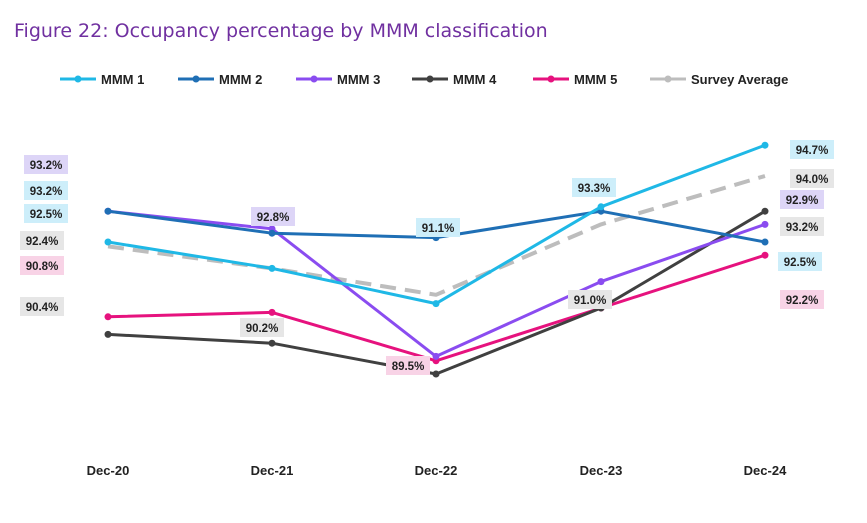  What do you see at coordinates (122, 79) in the screenshot?
I see `legend-label: MMM 1` at bounding box center [122, 79].